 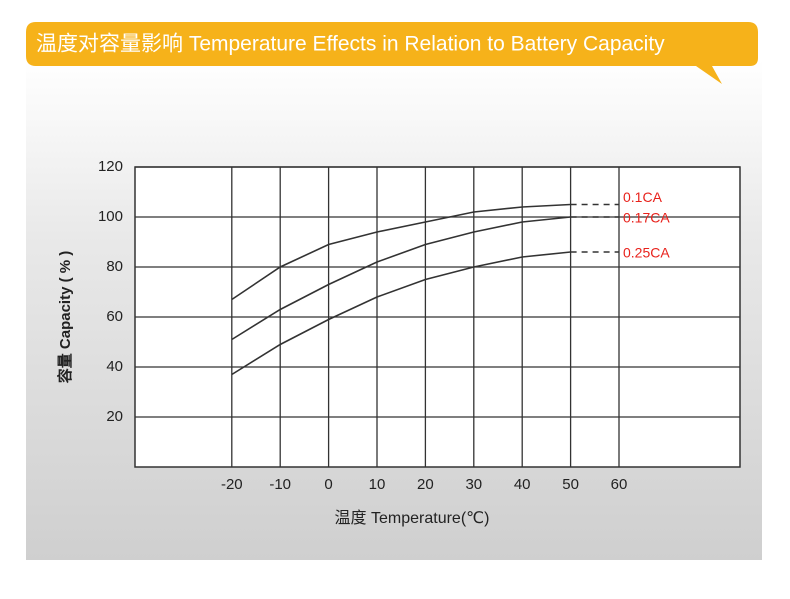 What do you see at coordinates (377, 484) in the screenshot?
I see `x-tick-label: 10` at bounding box center [377, 484].